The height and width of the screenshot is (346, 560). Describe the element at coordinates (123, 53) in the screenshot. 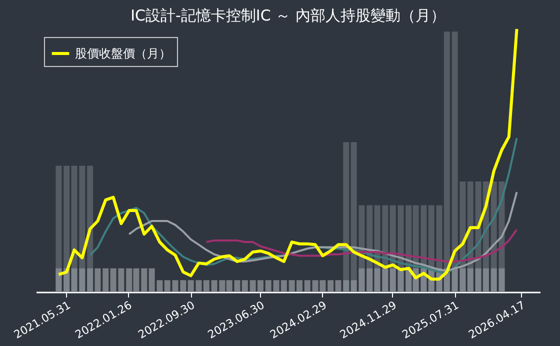

I see `legend-label: 股價收盤價（月）` at that location.